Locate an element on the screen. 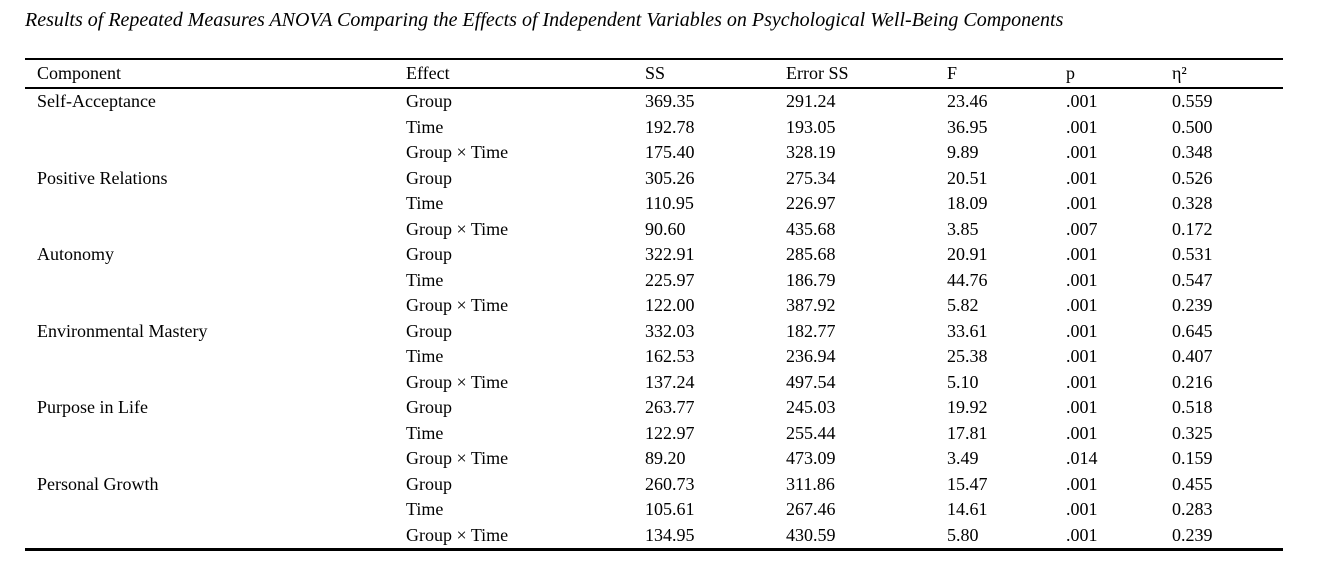  table-row: Group × Time 175.40 328.19 9.89 .001 0.348 is located at coordinates (654, 153).